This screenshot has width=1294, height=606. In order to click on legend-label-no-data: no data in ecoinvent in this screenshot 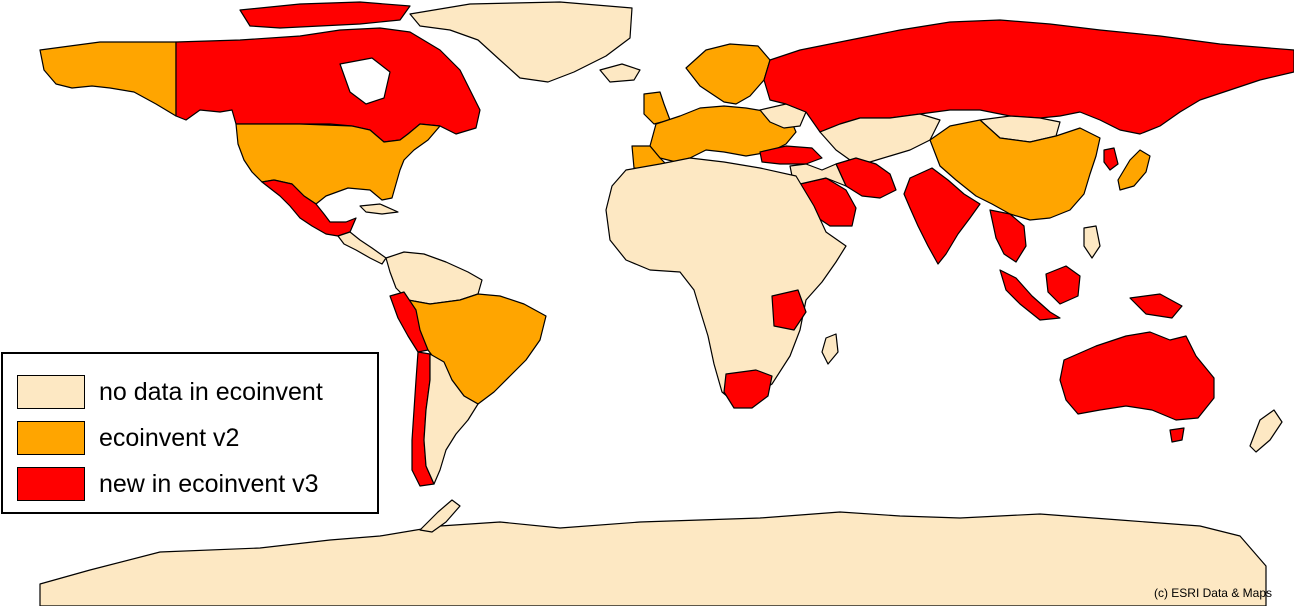, I will do `click(211, 391)`.